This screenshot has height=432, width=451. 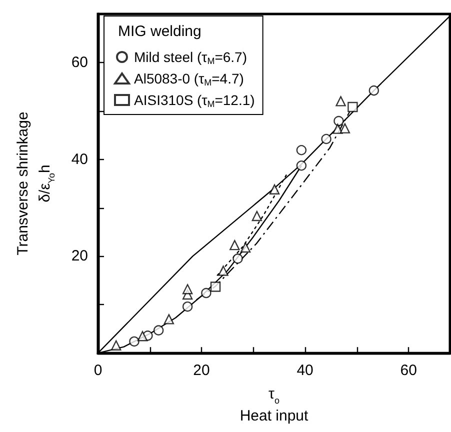 What do you see at coordinates (98, 371) in the screenshot?
I see `x-tick-label: 0` at bounding box center [98, 371].